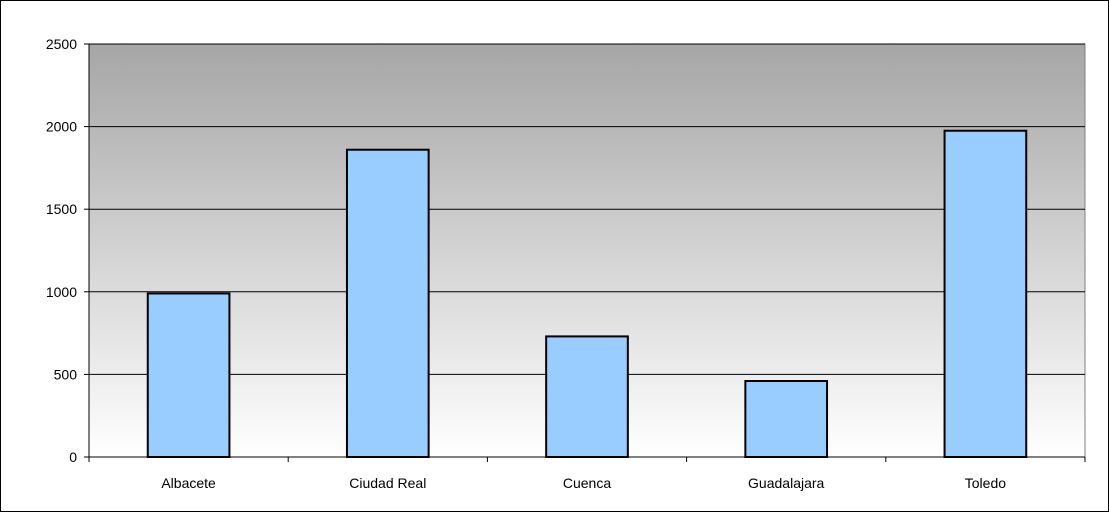  What do you see at coordinates (786, 483) in the screenshot?
I see `x-tick-label: Guadalajara` at bounding box center [786, 483].